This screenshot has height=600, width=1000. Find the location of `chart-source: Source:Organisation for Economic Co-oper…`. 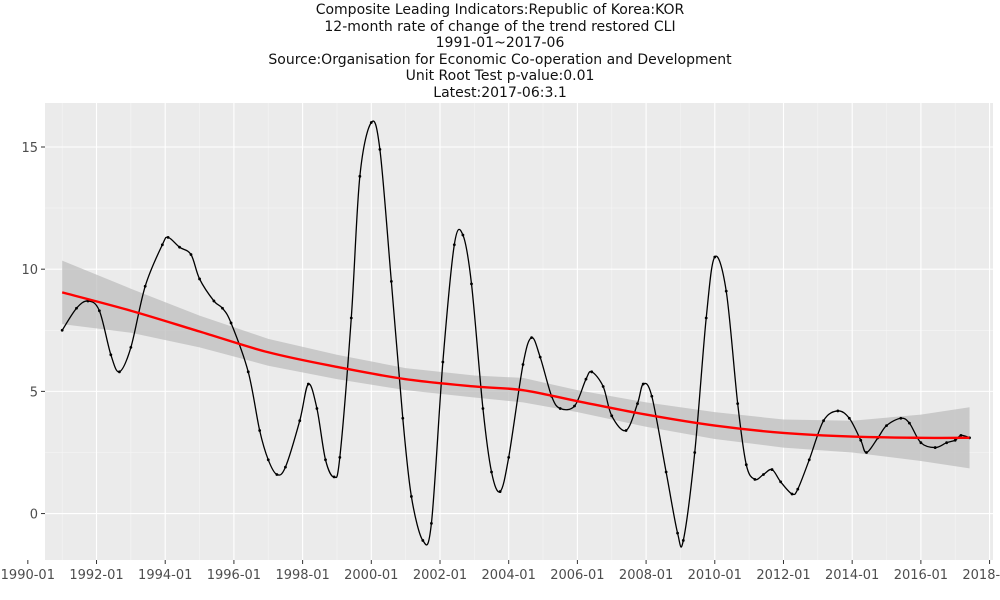

chart-source: Source:Organisation for Economic Co-oper… is located at coordinates (500, 59).